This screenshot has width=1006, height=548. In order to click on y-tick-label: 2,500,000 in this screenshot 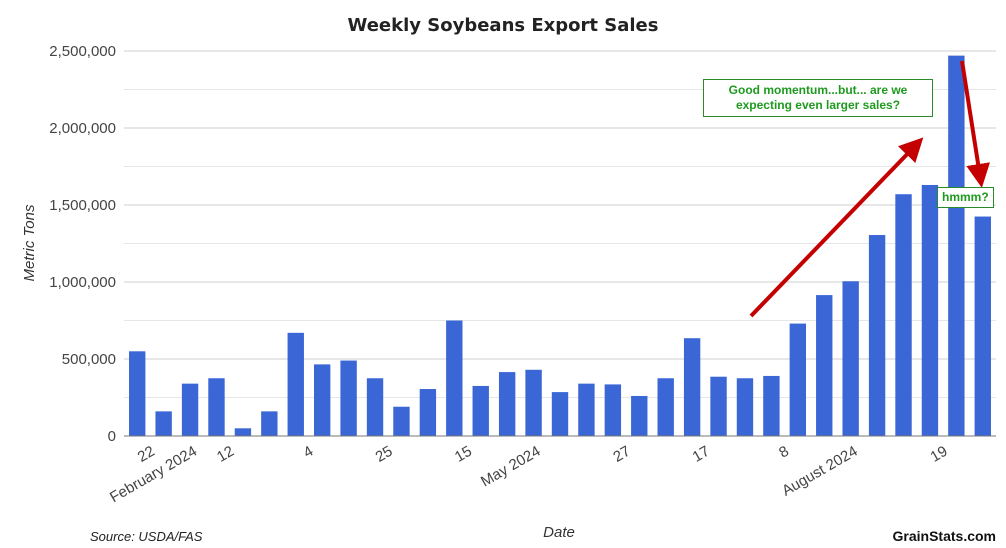, I will do `click(82, 51)`.